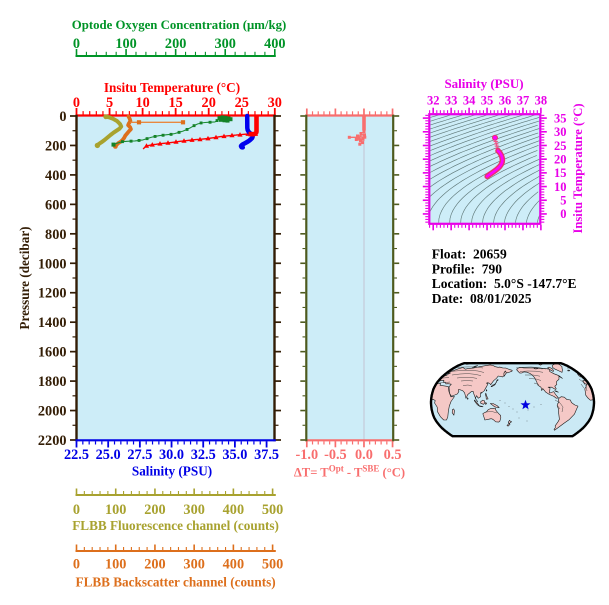 Image resolution: width=609 pixels, height=605 pixels. What do you see at coordinates (234, 455) in the screenshot?
I see `svg-text: 35.0` at bounding box center [234, 455].